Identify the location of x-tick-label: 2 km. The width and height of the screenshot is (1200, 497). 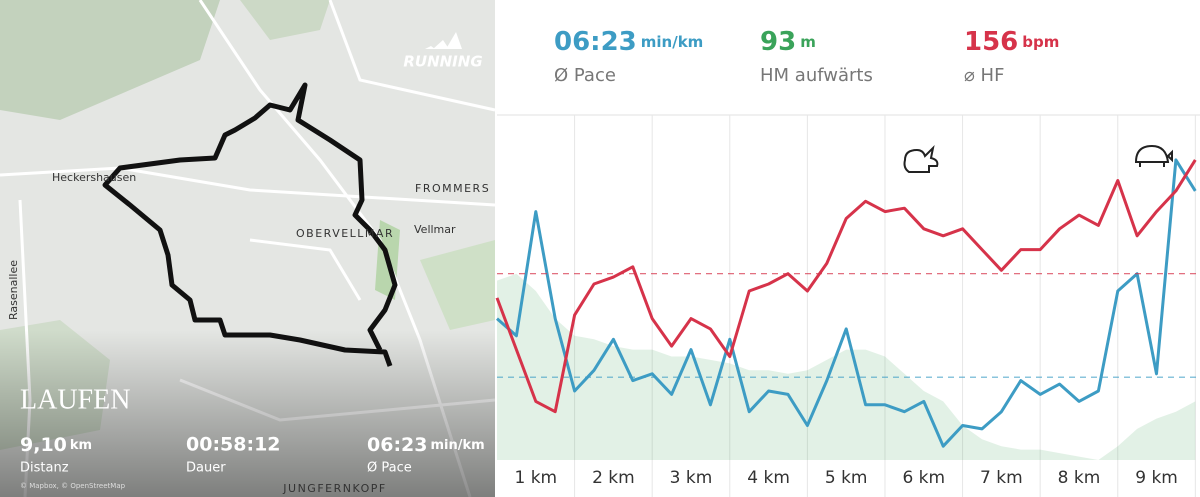
(613, 478).